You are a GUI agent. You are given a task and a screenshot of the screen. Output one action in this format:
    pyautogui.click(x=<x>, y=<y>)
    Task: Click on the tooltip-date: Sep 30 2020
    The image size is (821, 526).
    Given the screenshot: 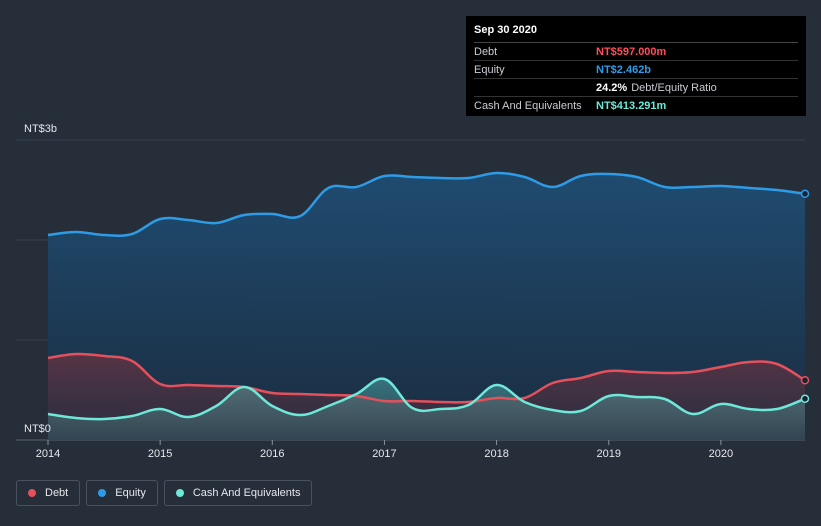 What is the action you would take?
    pyautogui.click(x=505, y=30)
    